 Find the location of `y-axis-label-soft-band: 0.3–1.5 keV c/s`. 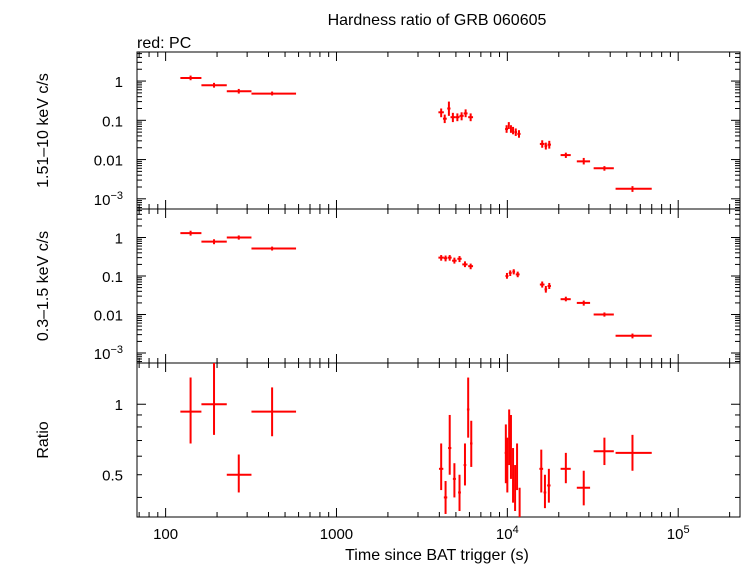

y-axis-label-soft-band: 0.3–1.5 keV c/s is located at coordinates (43, 286).